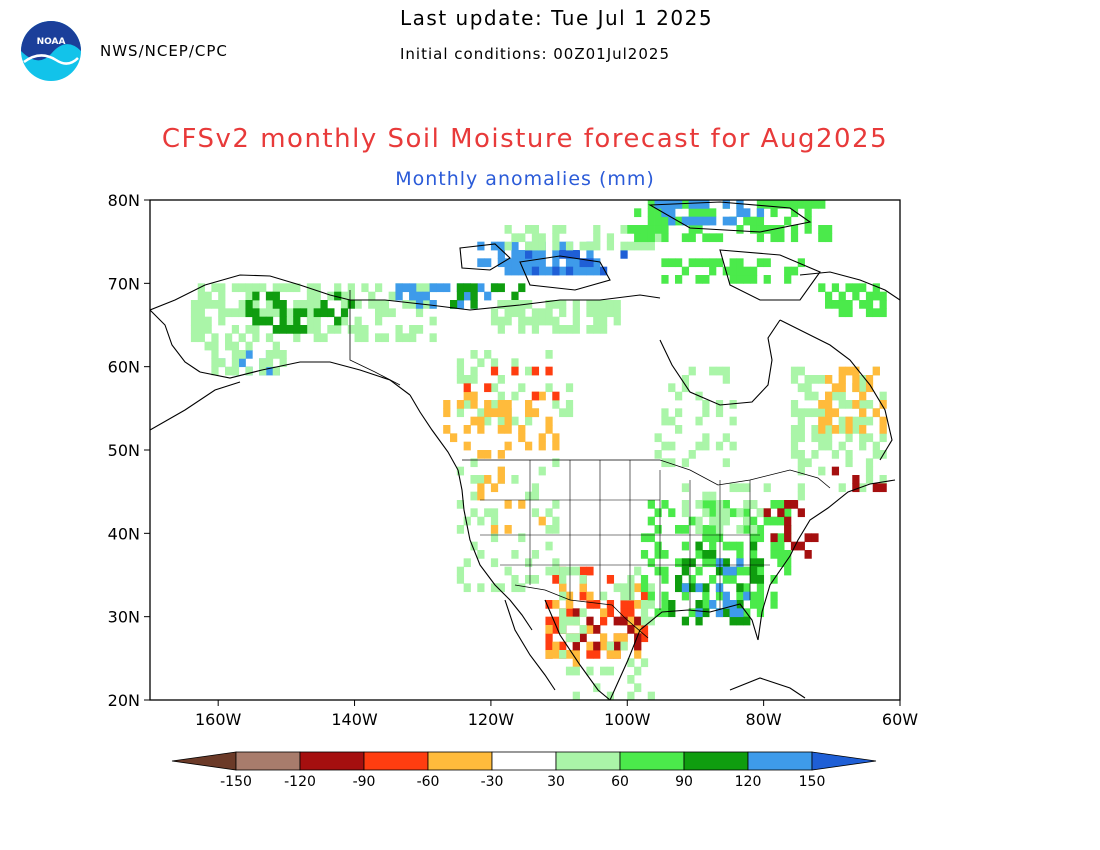 The image size is (1100, 850). What do you see at coordinates (375, 338) in the screenshot?
I see `border-alaska-canada` at bounding box center [375, 338].